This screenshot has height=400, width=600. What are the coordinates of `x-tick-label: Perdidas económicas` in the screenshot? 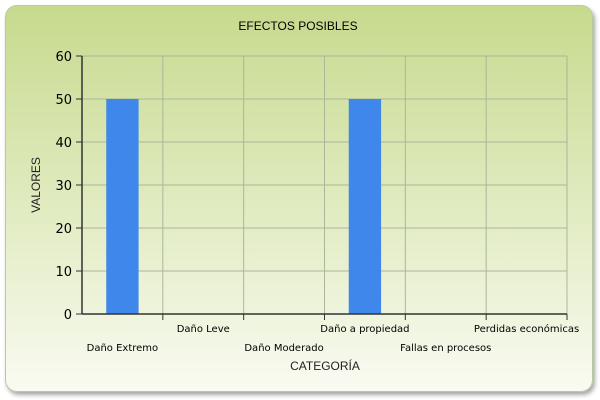 It's located at (526, 329).